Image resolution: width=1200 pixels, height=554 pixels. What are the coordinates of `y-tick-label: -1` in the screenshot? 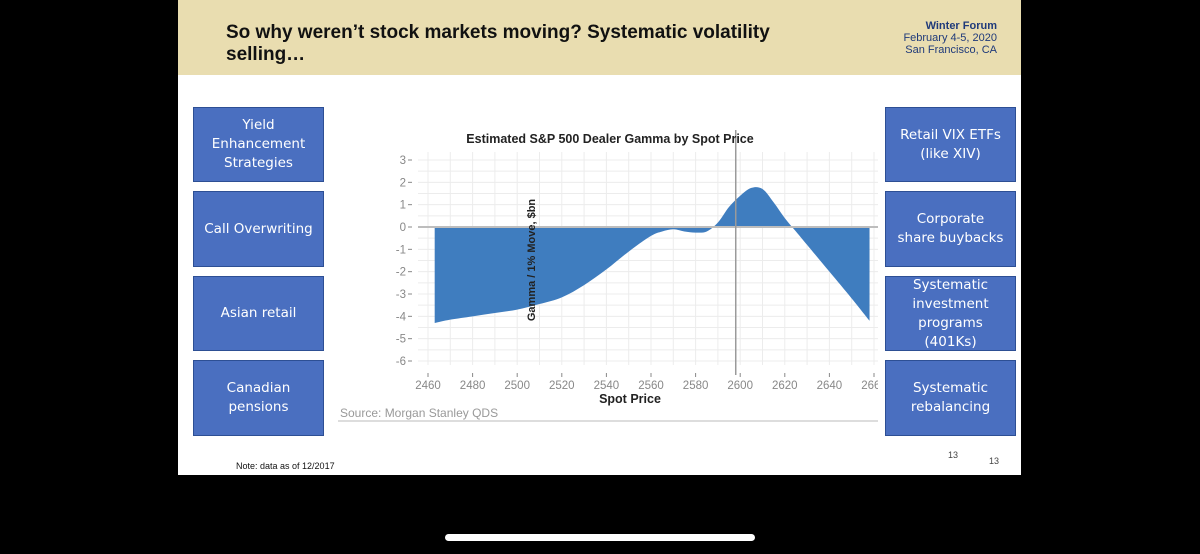 It's located at (401, 250).